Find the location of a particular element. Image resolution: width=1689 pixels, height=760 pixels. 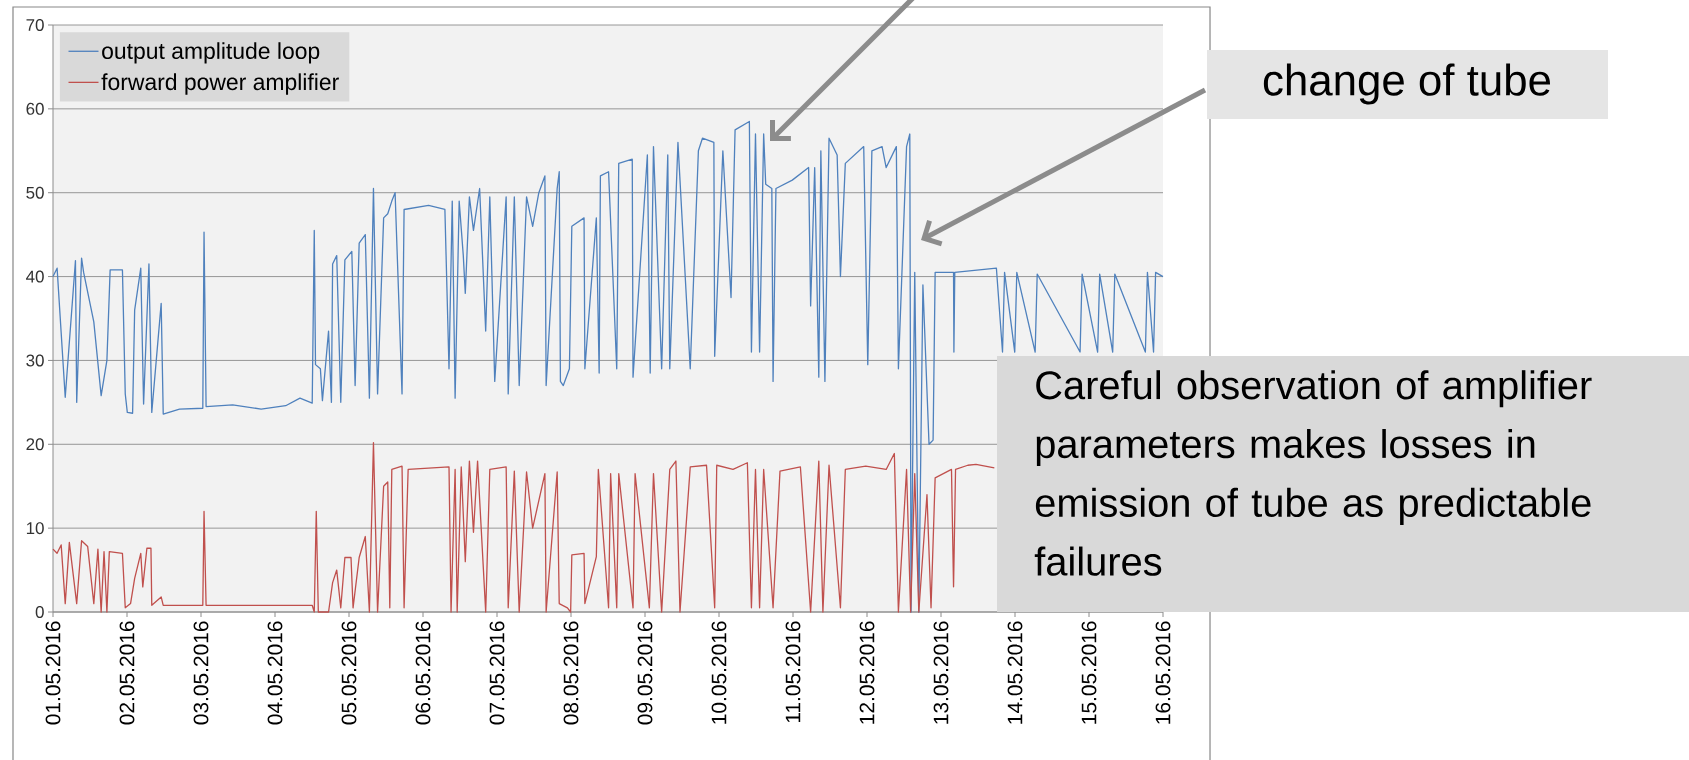

legend-label: output amplitude loop is located at coordinates (211, 53).